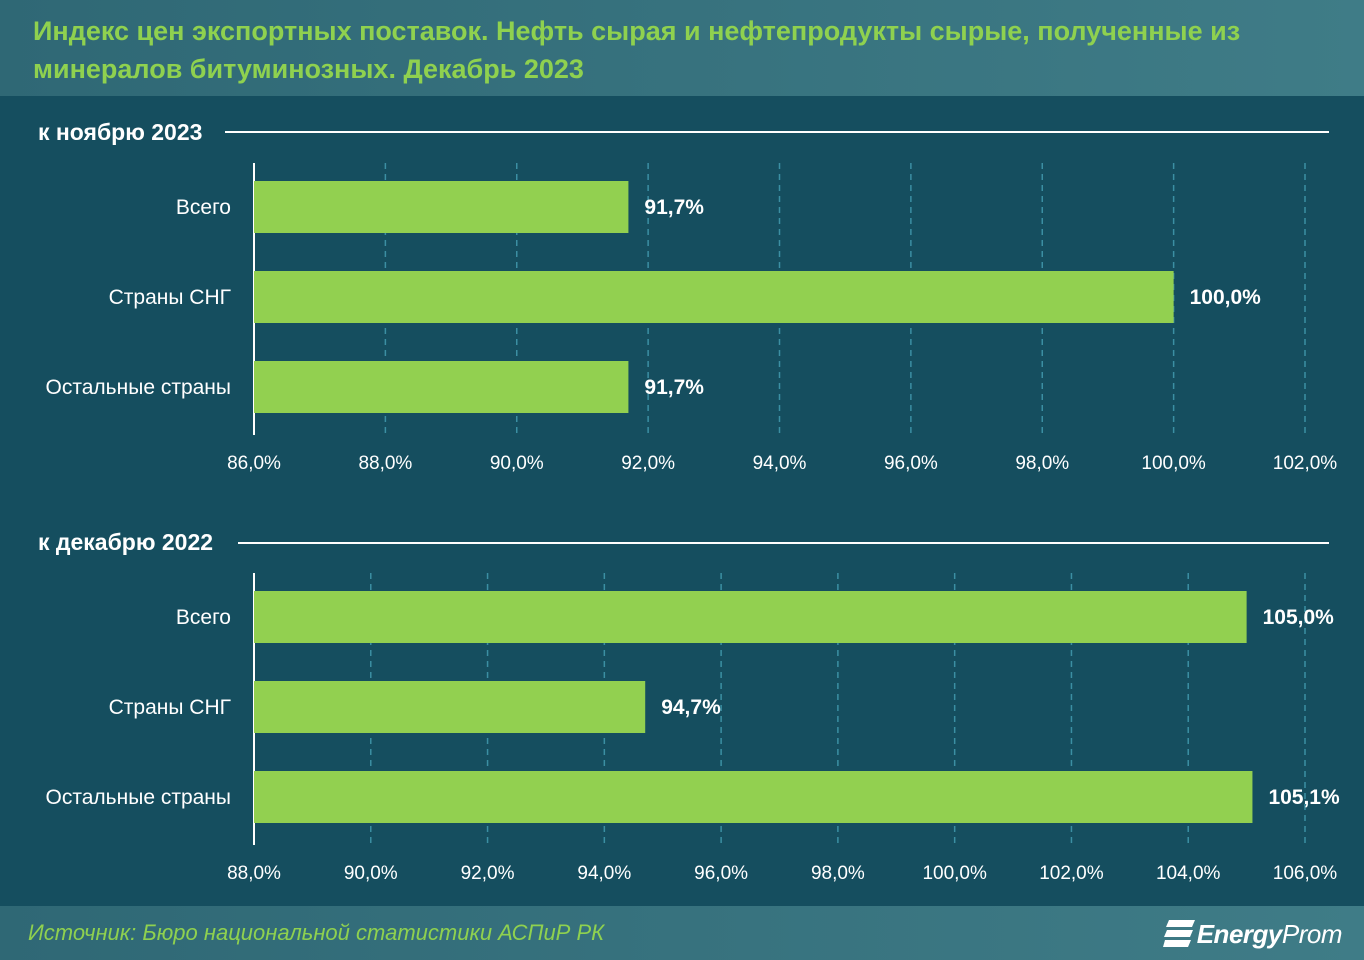 Image resolution: width=1364 pixels, height=960 pixels. Describe the element at coordinates (783, 543) in the screenshot. I see `panel-2-rule` at that location.